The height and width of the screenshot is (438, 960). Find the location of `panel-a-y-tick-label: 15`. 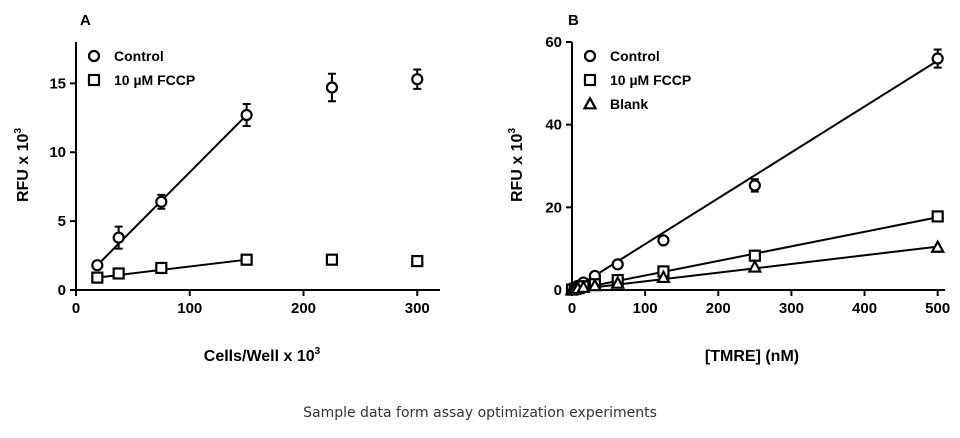

panel-a-y-tick-label: 15 is located at coordinates (57, 83).